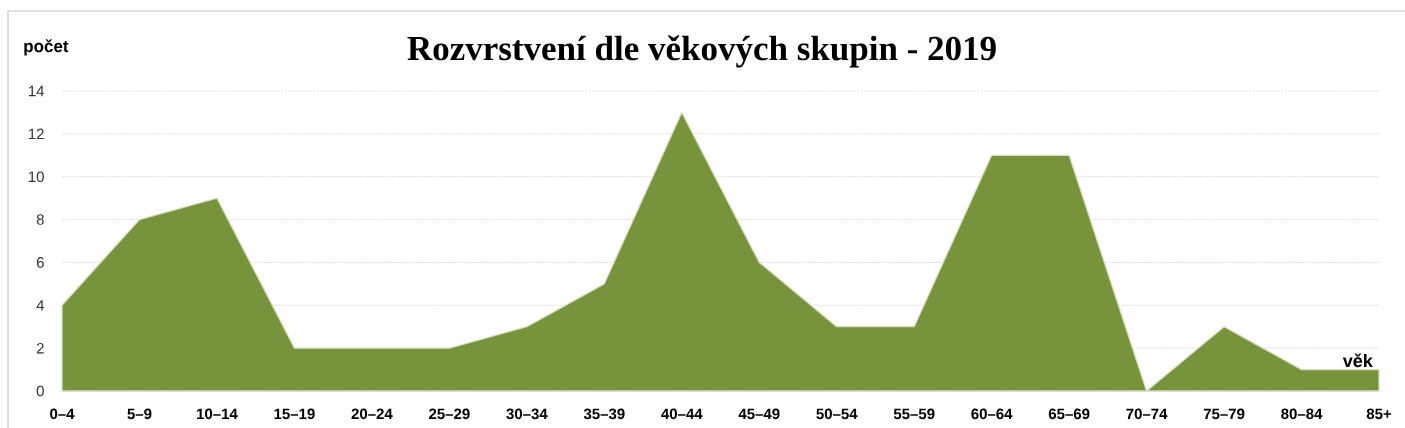 The width and height of the screenshot is (1405, 428). What do you see at coordinates (604, 414) in the screenshot?
I see `x-tick-label: 35–39` at bounding box center [604, 414].